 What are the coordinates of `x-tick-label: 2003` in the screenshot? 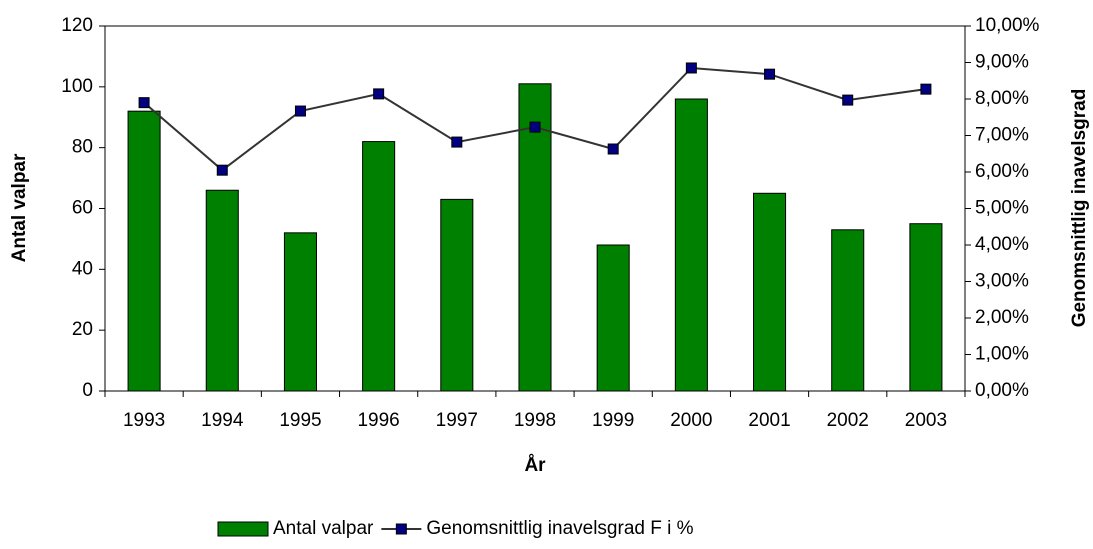 It's located at (926, 420).